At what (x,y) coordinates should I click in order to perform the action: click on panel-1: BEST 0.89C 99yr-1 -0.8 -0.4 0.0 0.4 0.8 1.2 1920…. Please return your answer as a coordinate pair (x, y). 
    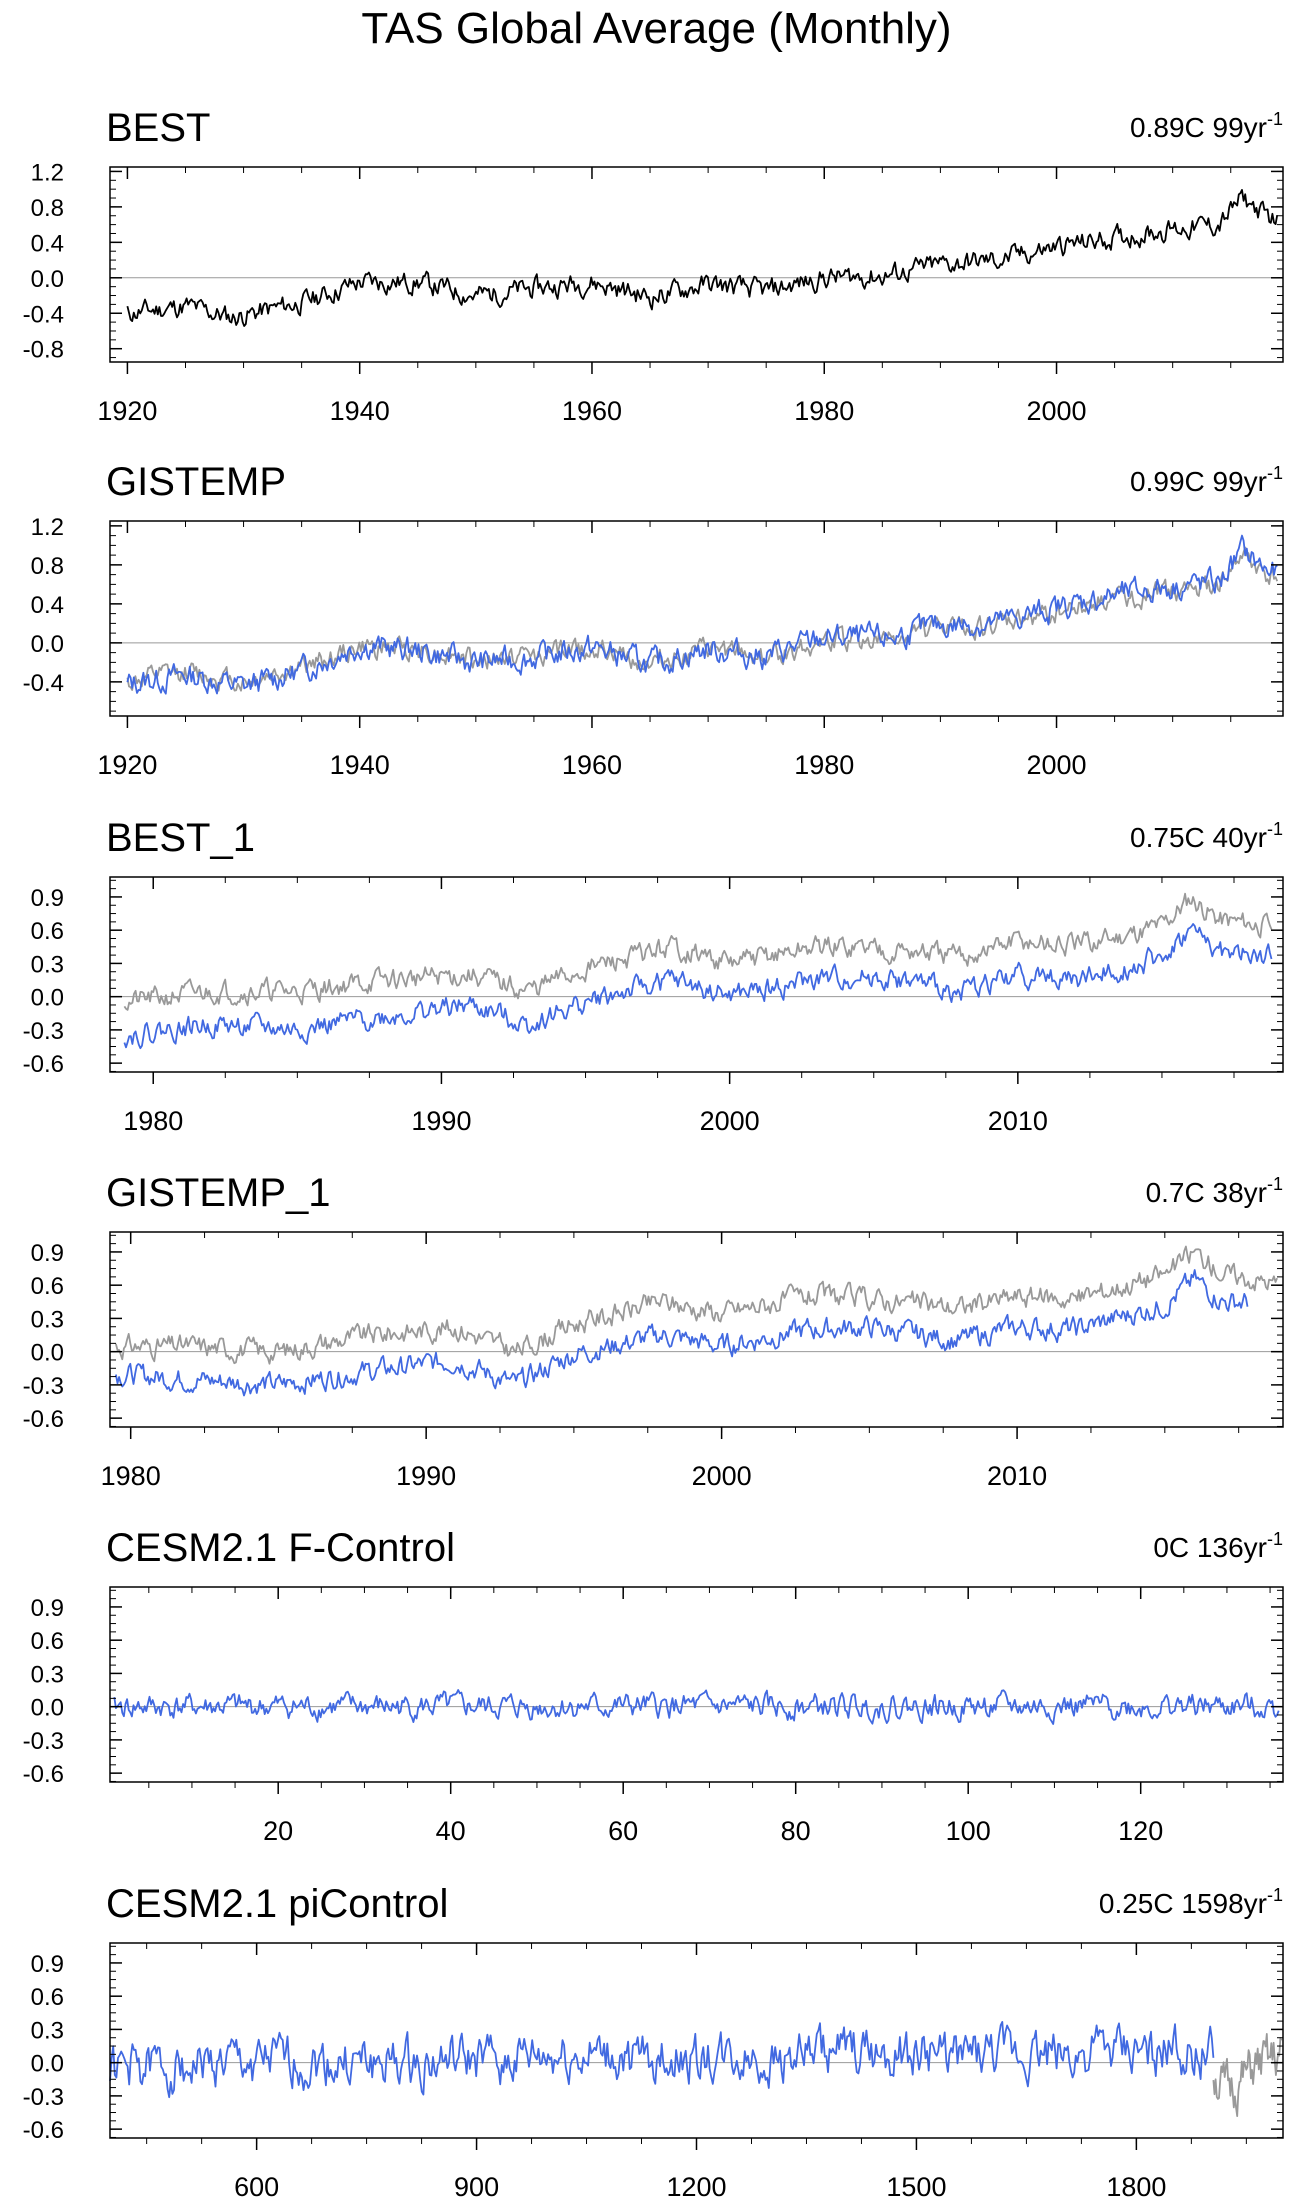
    Looking at the image, I should click on (653, 266).